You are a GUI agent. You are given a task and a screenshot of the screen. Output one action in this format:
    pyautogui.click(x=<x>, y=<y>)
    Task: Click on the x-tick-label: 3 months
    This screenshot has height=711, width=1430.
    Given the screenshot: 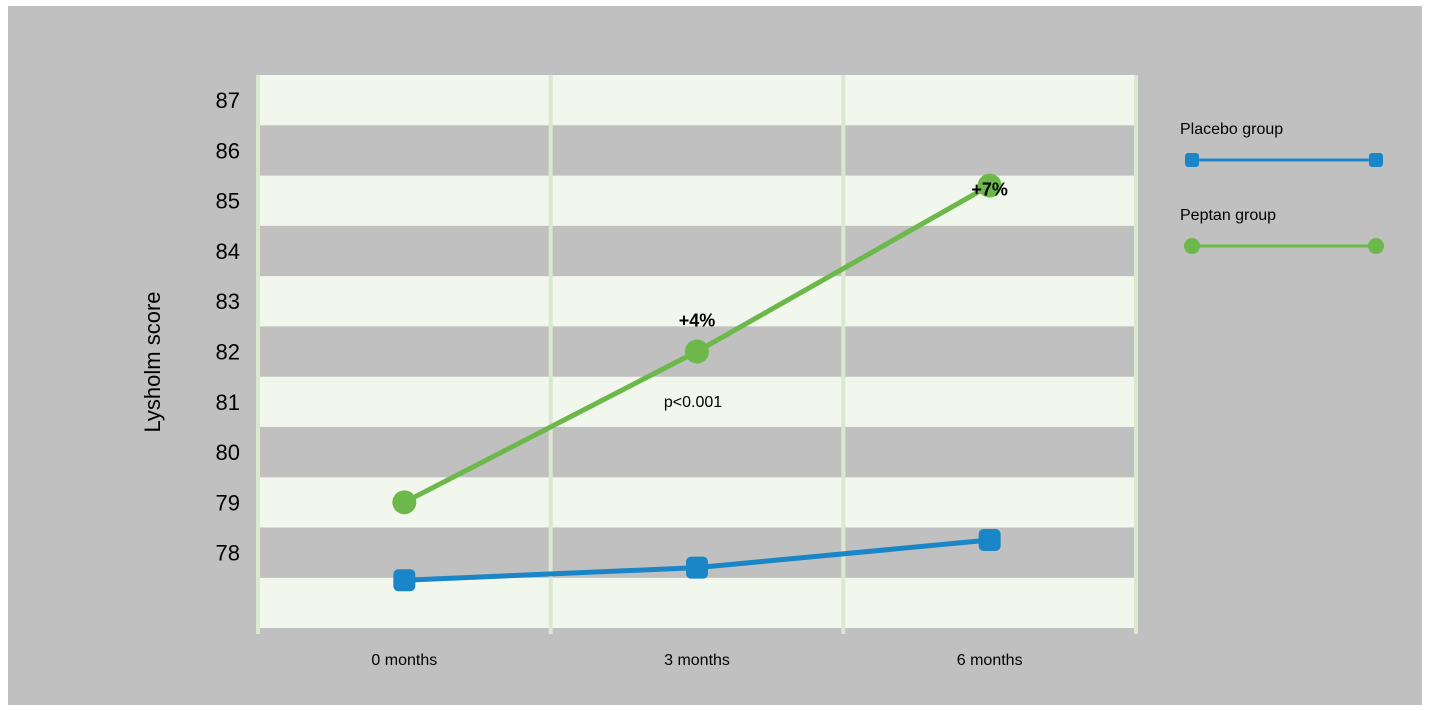 What is the action you would take?
    pyautogui.click(x=697, y=660)
    